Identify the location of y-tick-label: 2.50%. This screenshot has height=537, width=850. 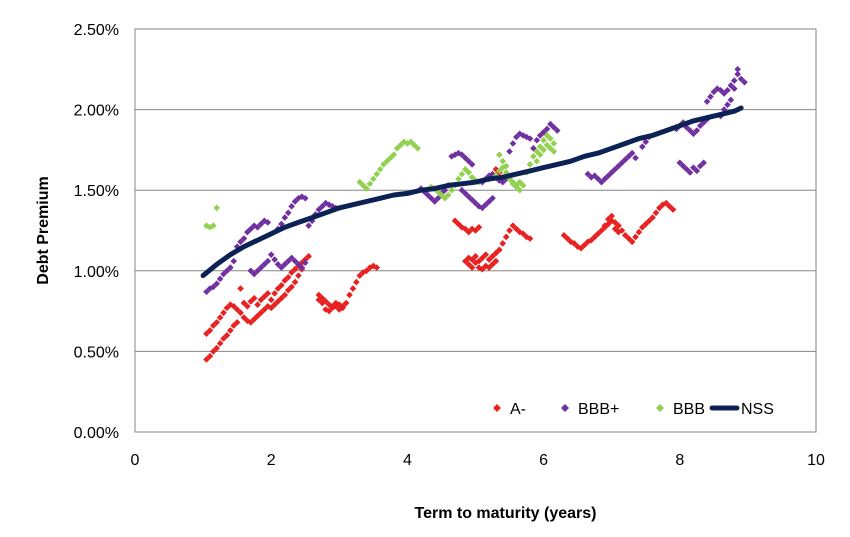
(96, 30).